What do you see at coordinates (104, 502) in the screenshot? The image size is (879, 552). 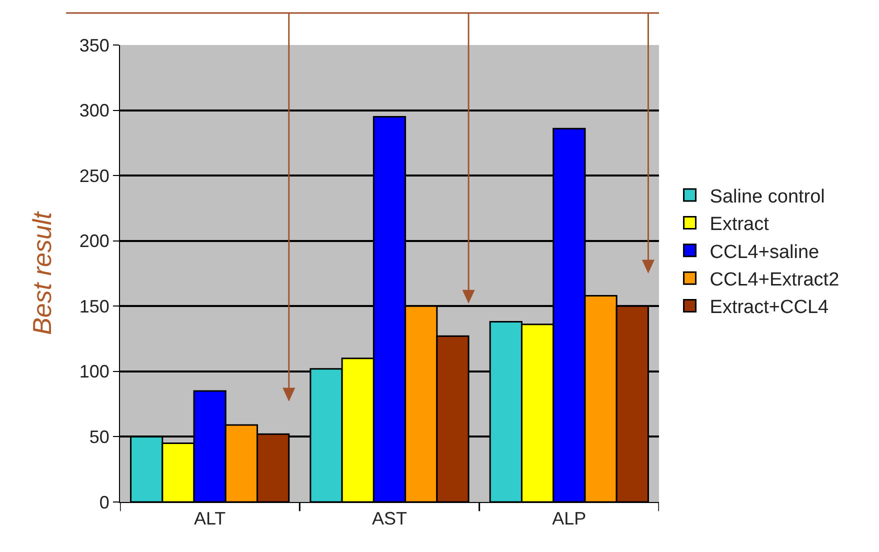 I see `y-tick-label: 0` at bounding box center [104, 502].